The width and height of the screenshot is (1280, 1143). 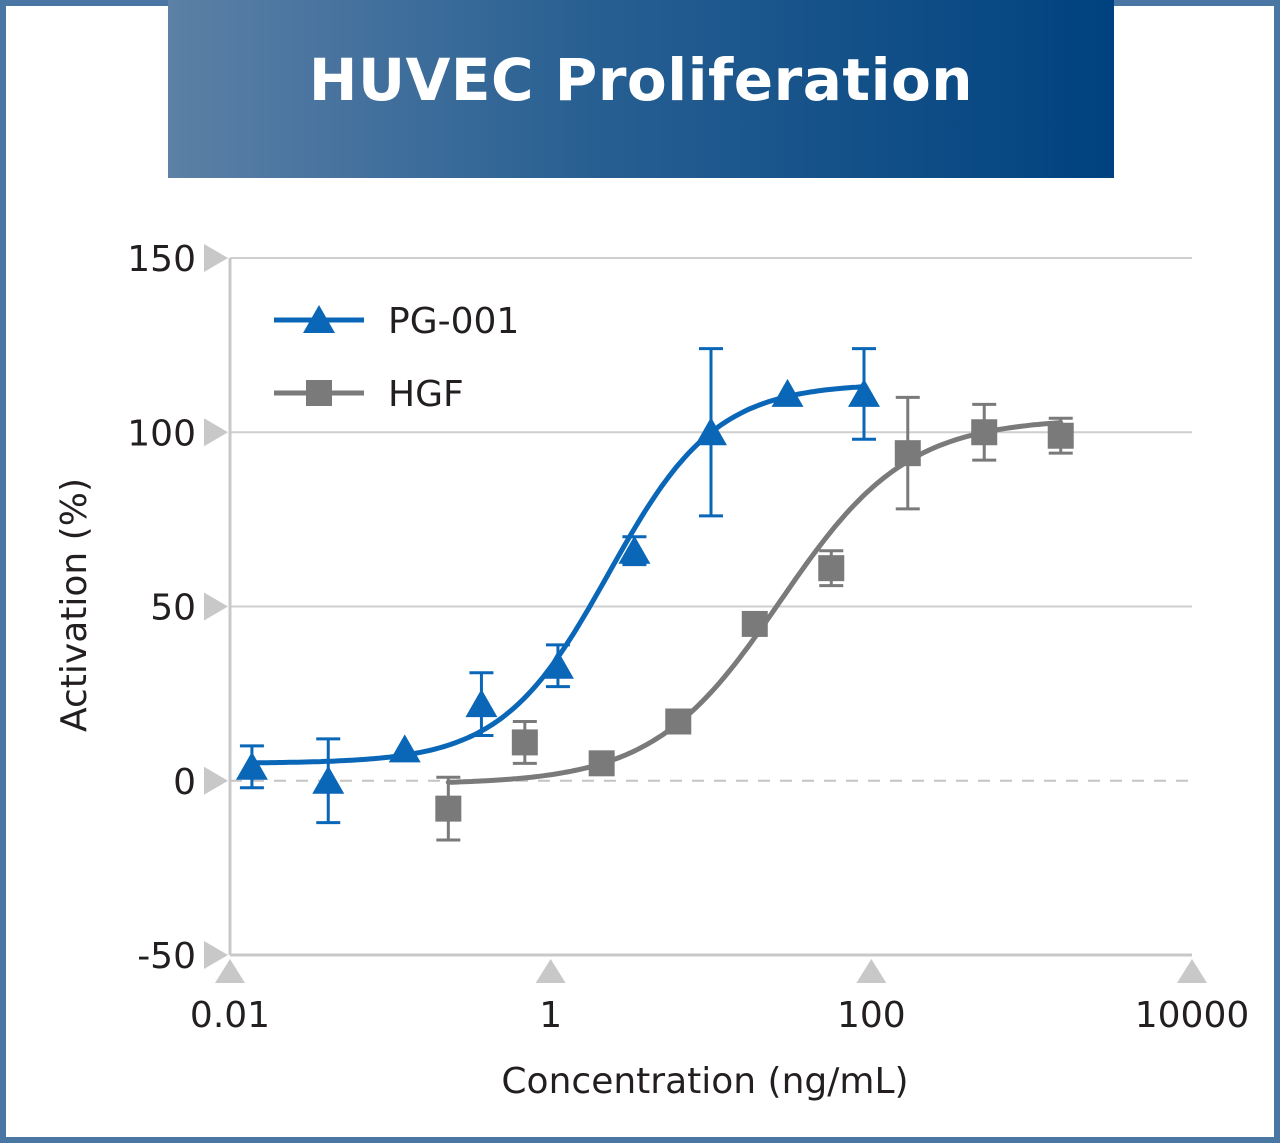 What do you see at coordinates (173, 608) in the screenshot?
I see `y-tick-label: 50` at bounding box center [173, 608].